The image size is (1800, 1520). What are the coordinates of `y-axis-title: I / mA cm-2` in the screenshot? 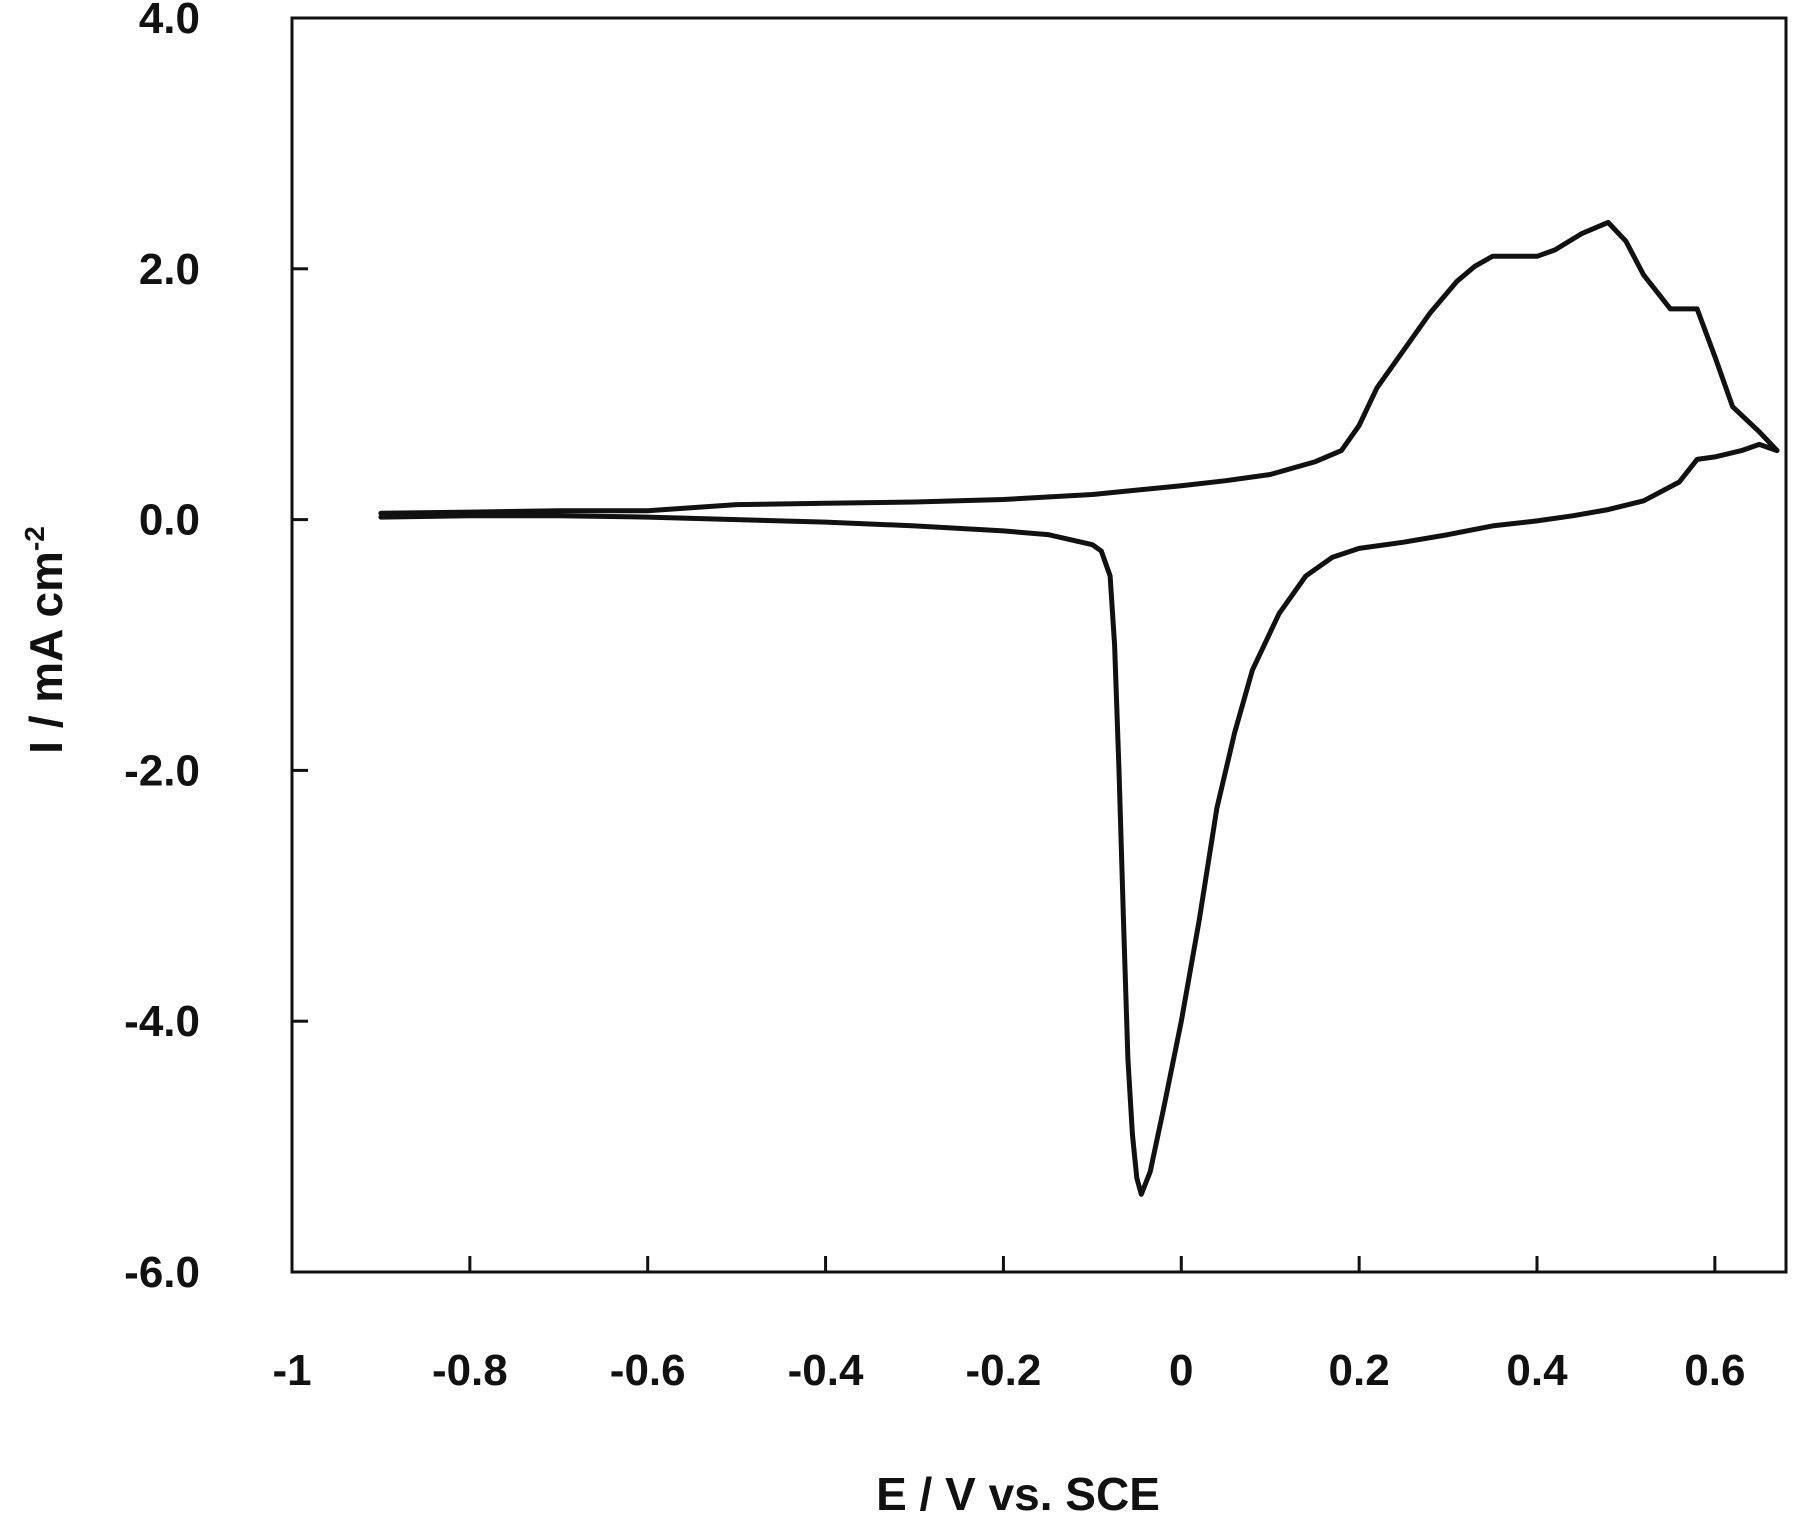 It's located at (45, 640).